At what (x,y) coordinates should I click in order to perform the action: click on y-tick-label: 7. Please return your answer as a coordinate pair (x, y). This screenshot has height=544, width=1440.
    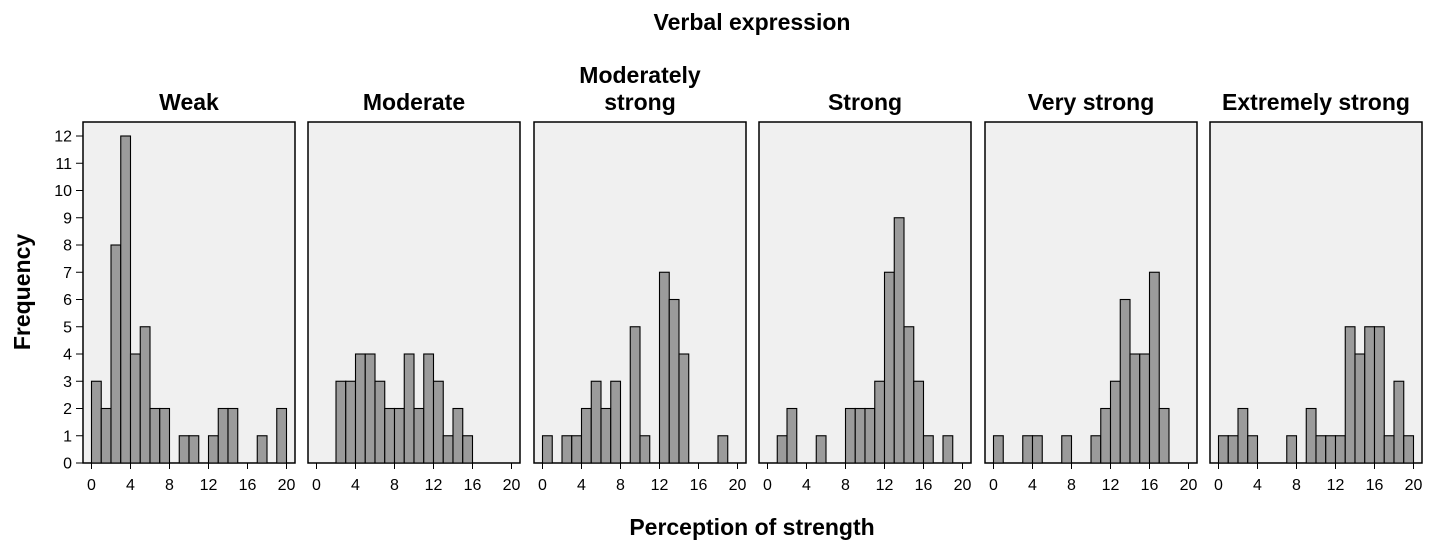
    Looking at the image, I should click on (67, 273).